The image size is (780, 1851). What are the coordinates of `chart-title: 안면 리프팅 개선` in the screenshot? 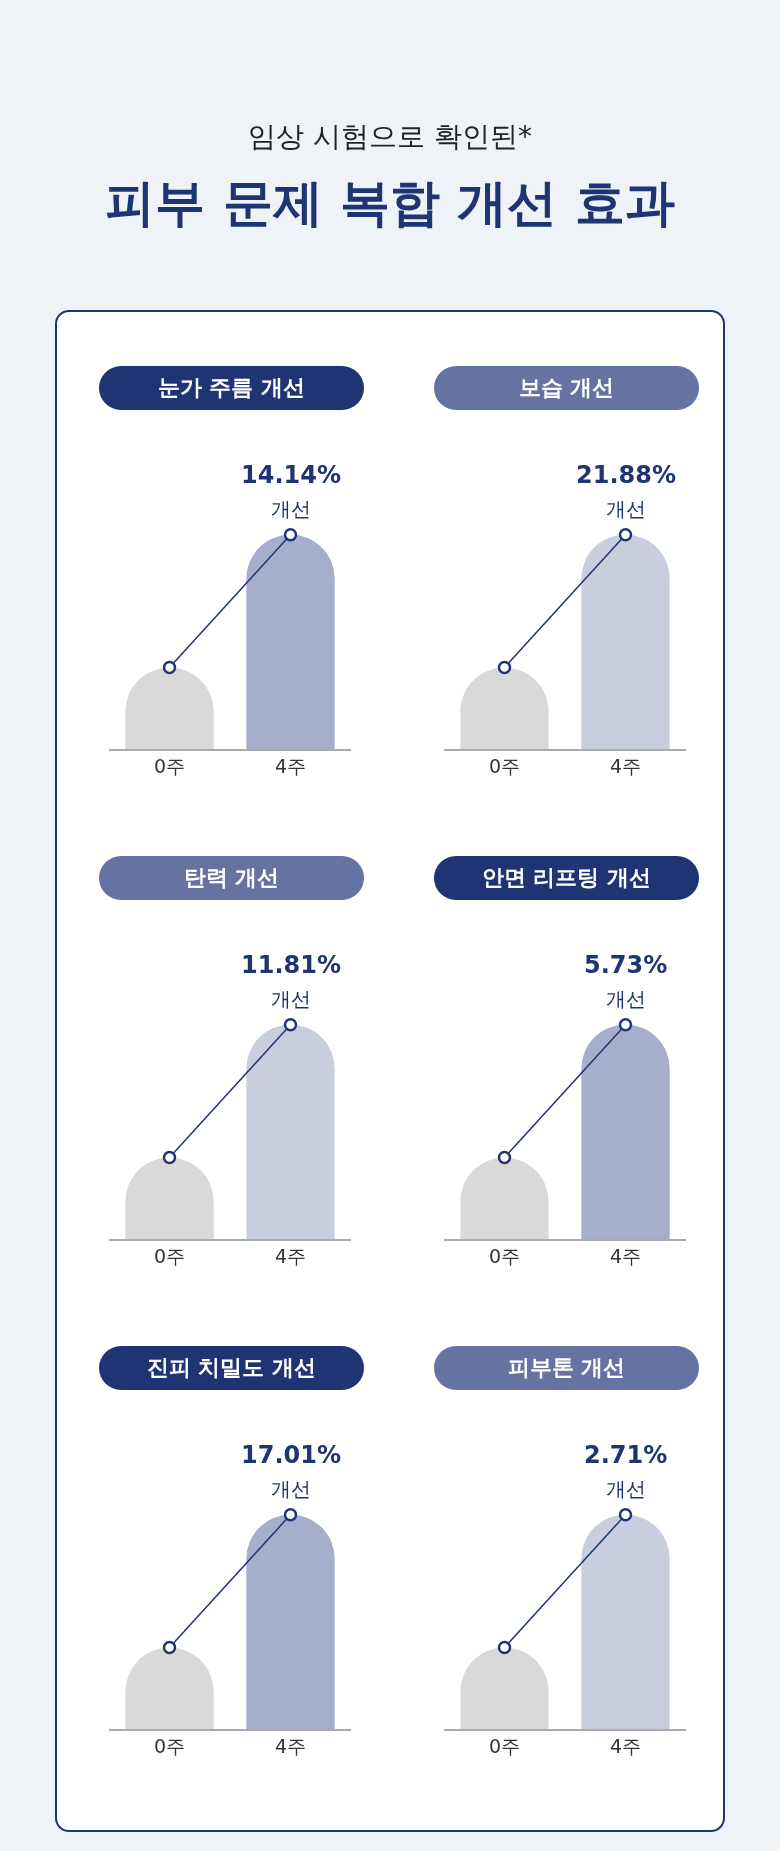 It's located at (566, 878).